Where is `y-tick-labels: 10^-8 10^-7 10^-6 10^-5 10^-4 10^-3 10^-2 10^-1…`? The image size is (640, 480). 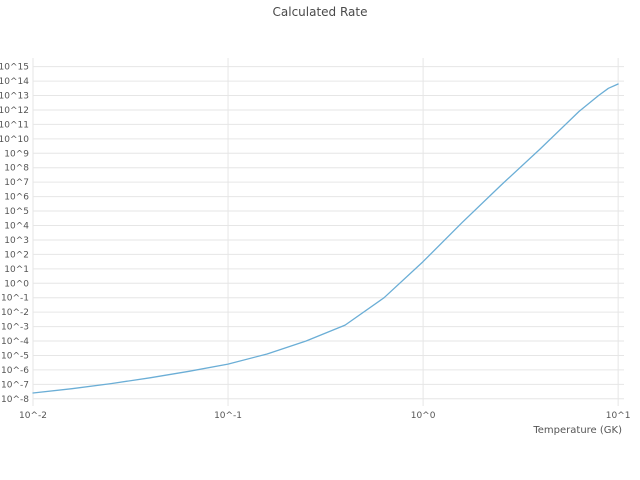 y-tick-labels: 10^-8 10^-7 10^-6 10^-5 10^-4 10^-3 10^-2 10^-1… is located at coordinates (14, 234).